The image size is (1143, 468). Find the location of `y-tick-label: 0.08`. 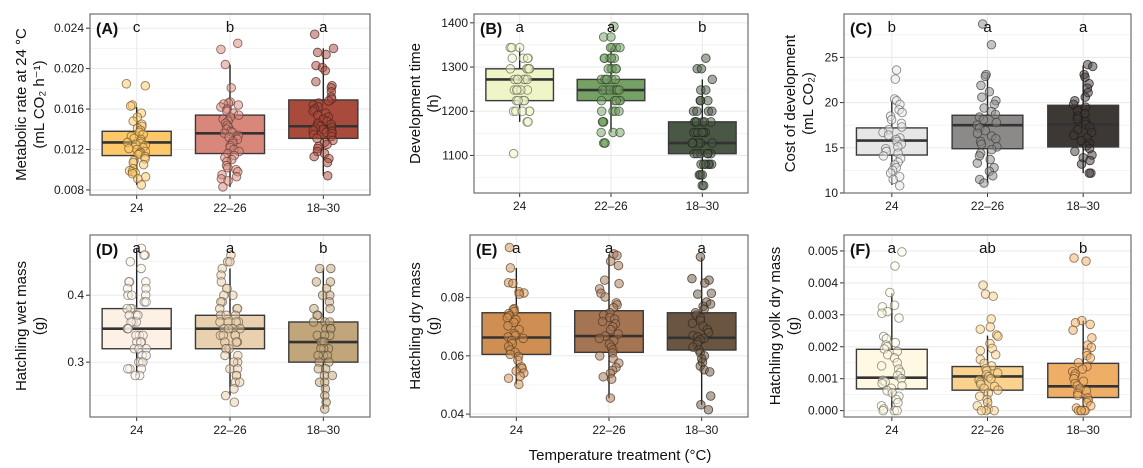

y-tick-label: 0.08 is located at coordinates (453, 298).